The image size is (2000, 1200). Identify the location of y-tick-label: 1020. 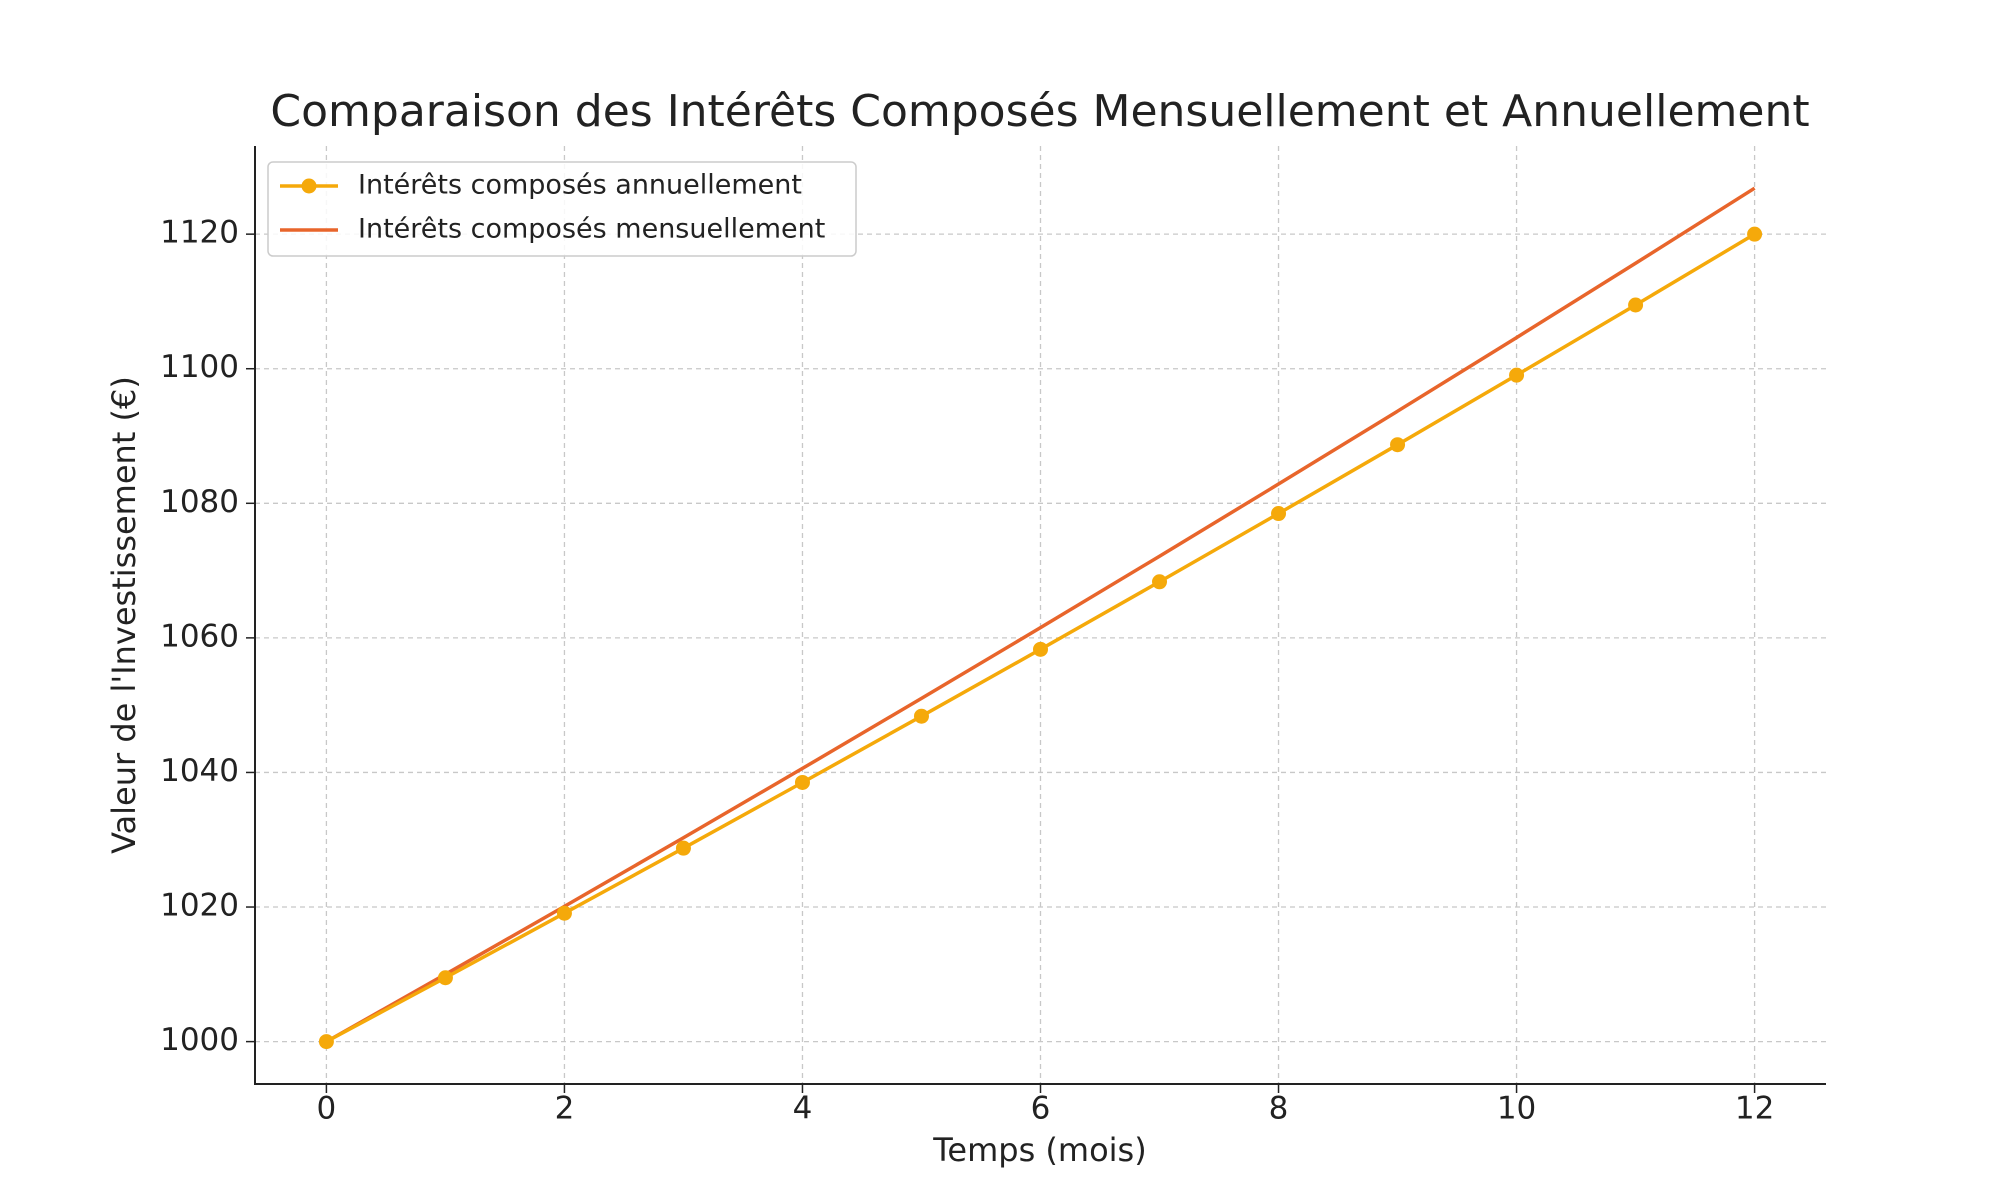
(199, 906).